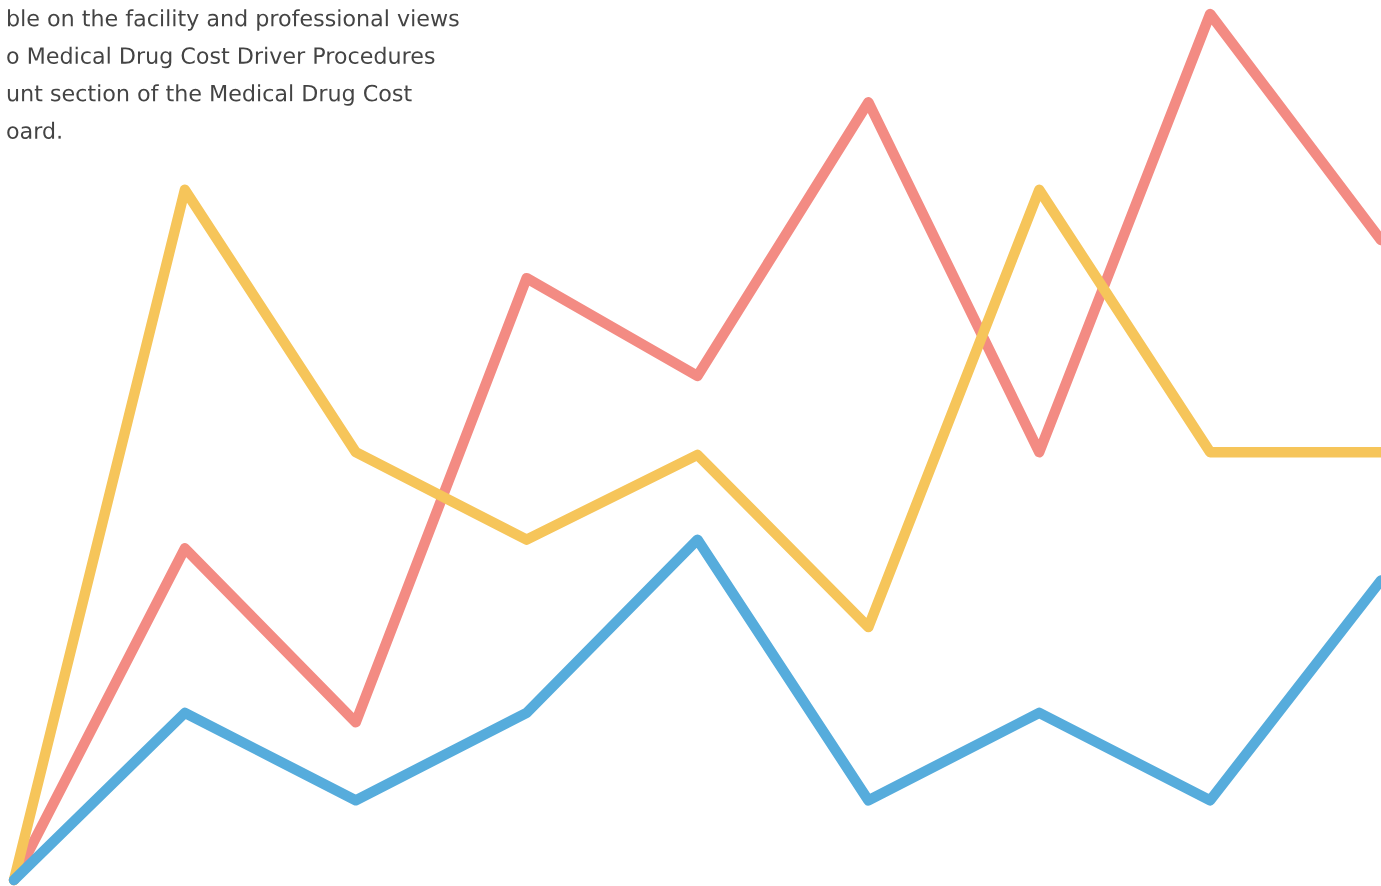 The image size is (1381, 886). I want to click on annotation: o Medical Drug Cost Driver Procedures, so click(221, 57).